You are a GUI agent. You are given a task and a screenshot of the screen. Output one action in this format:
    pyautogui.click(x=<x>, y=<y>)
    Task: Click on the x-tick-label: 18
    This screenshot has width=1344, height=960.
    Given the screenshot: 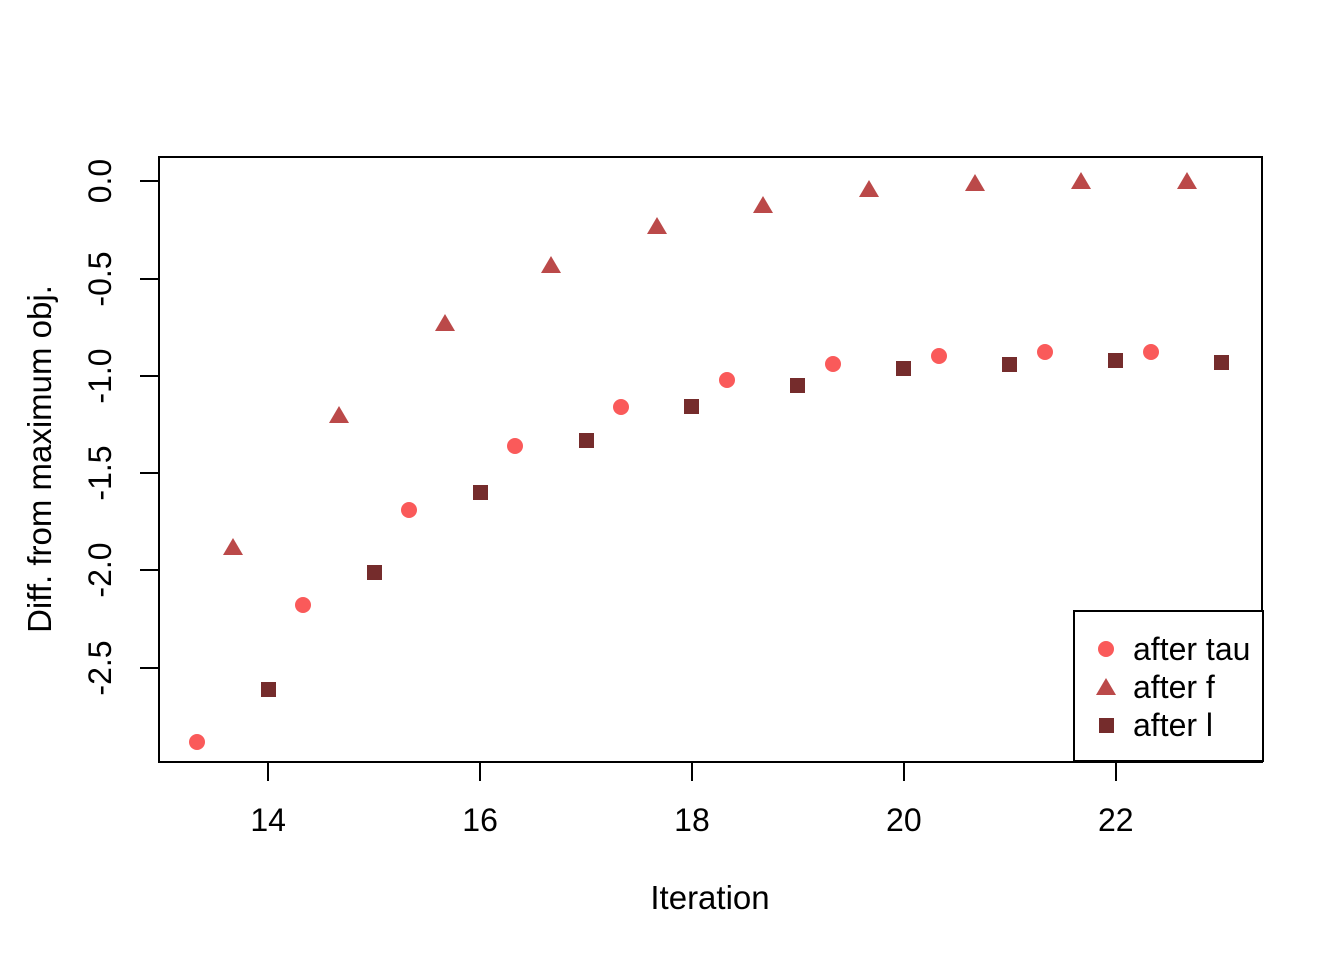 What is the action you would take?
    pyautogui.click(x=692, y=820)
    